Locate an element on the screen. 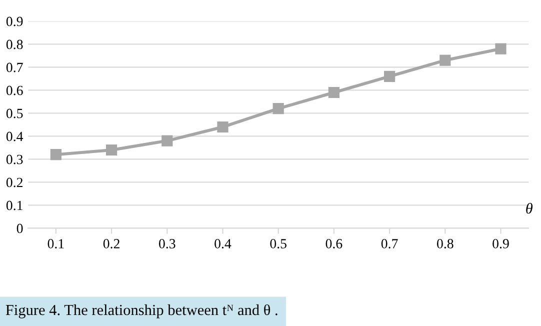  y-tick-label: 0.5 is located at coordinates (14, 113).